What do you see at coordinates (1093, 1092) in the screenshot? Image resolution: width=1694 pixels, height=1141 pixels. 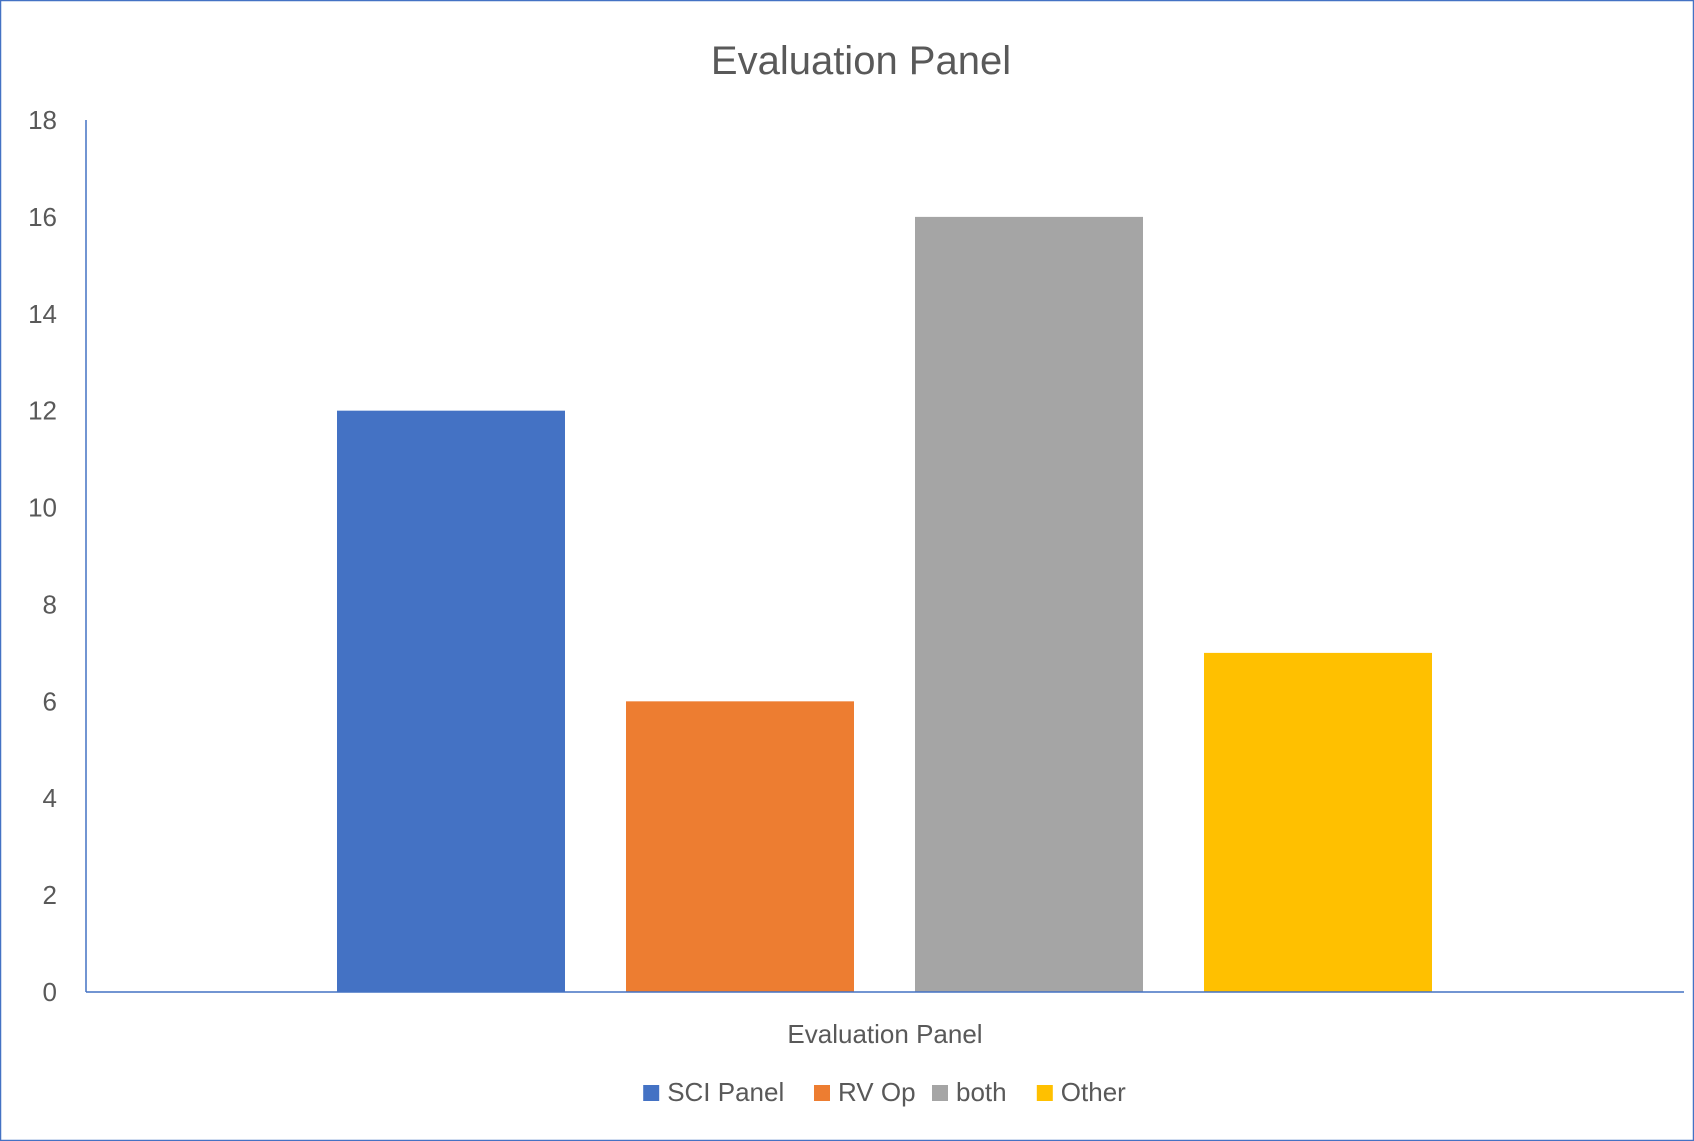 I see `legend-label: Other` at bounding box center [1093, 1092].